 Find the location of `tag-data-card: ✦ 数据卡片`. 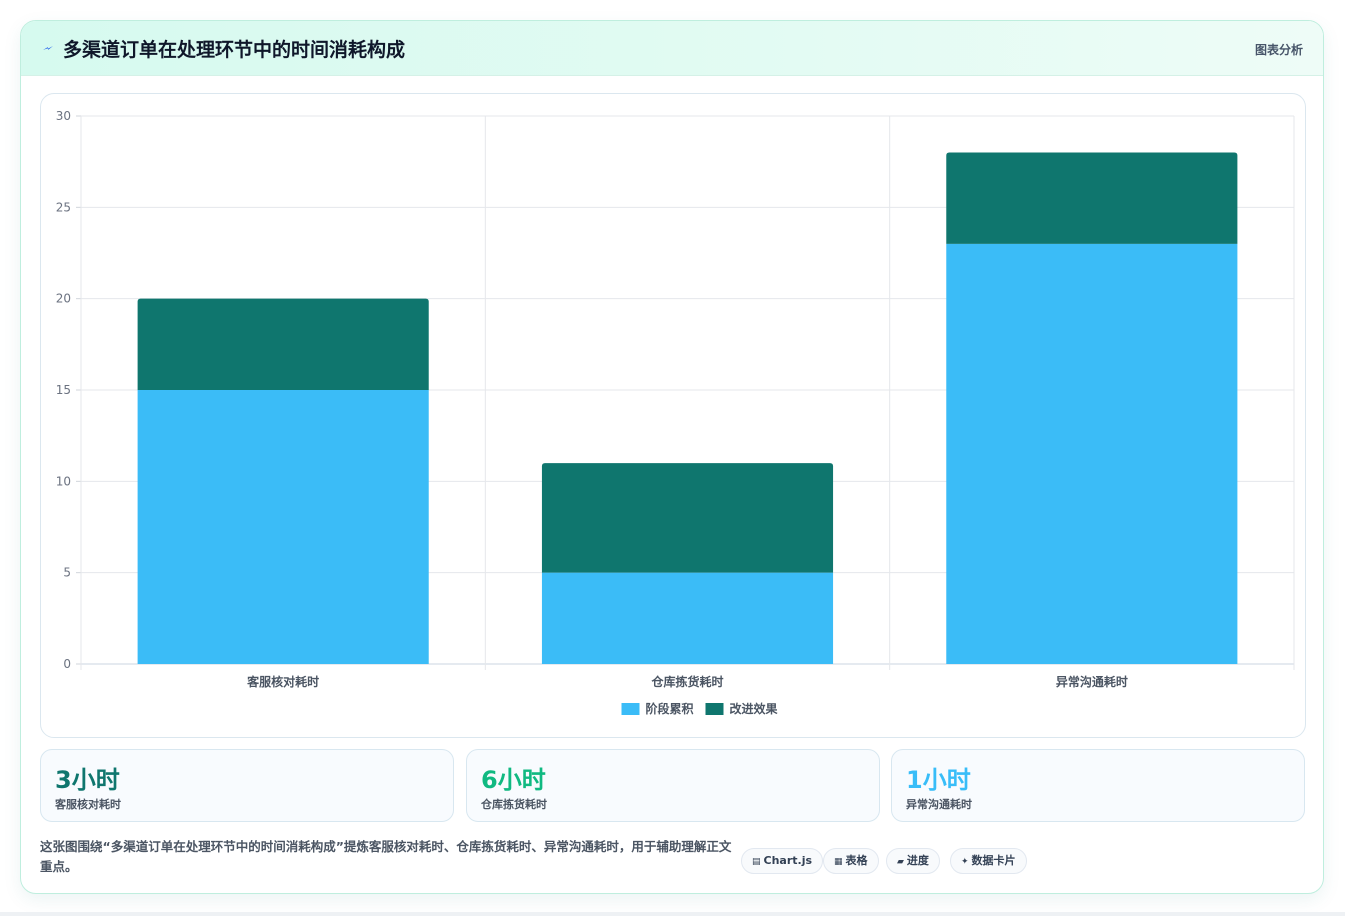

tag-data-card: ✦ 数据卡片 is located at coordinates (988, 861).